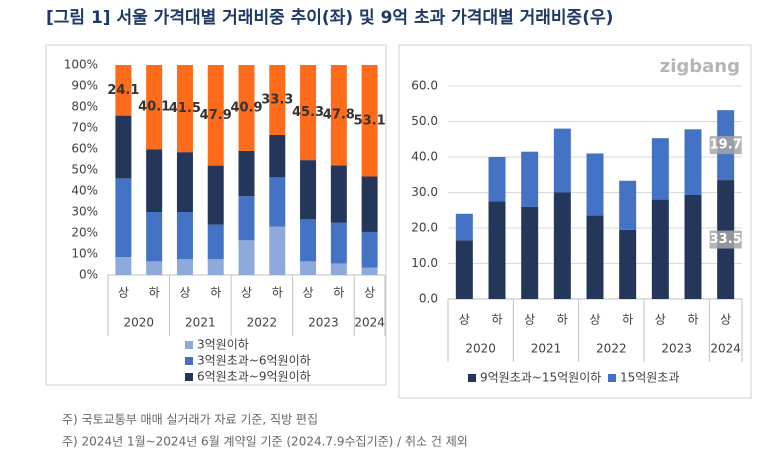 This screenshot has height=465, width=778. Describe the element at coordinates (81, 65) in the screenshot. I see `y-tick-label: 100%` at that location.